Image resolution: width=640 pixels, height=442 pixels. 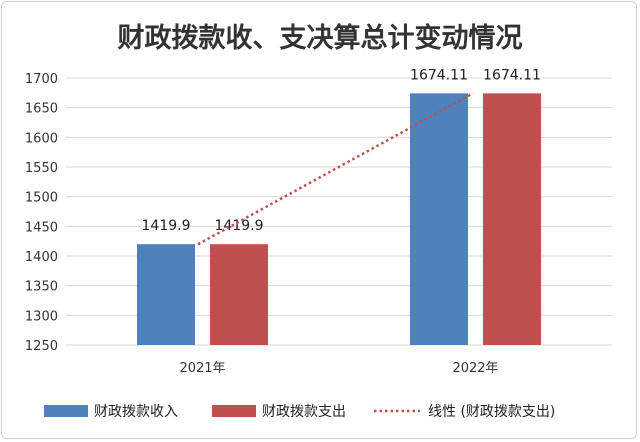 I want to click on legend-swatch-expense, so click(x=234, y=411).